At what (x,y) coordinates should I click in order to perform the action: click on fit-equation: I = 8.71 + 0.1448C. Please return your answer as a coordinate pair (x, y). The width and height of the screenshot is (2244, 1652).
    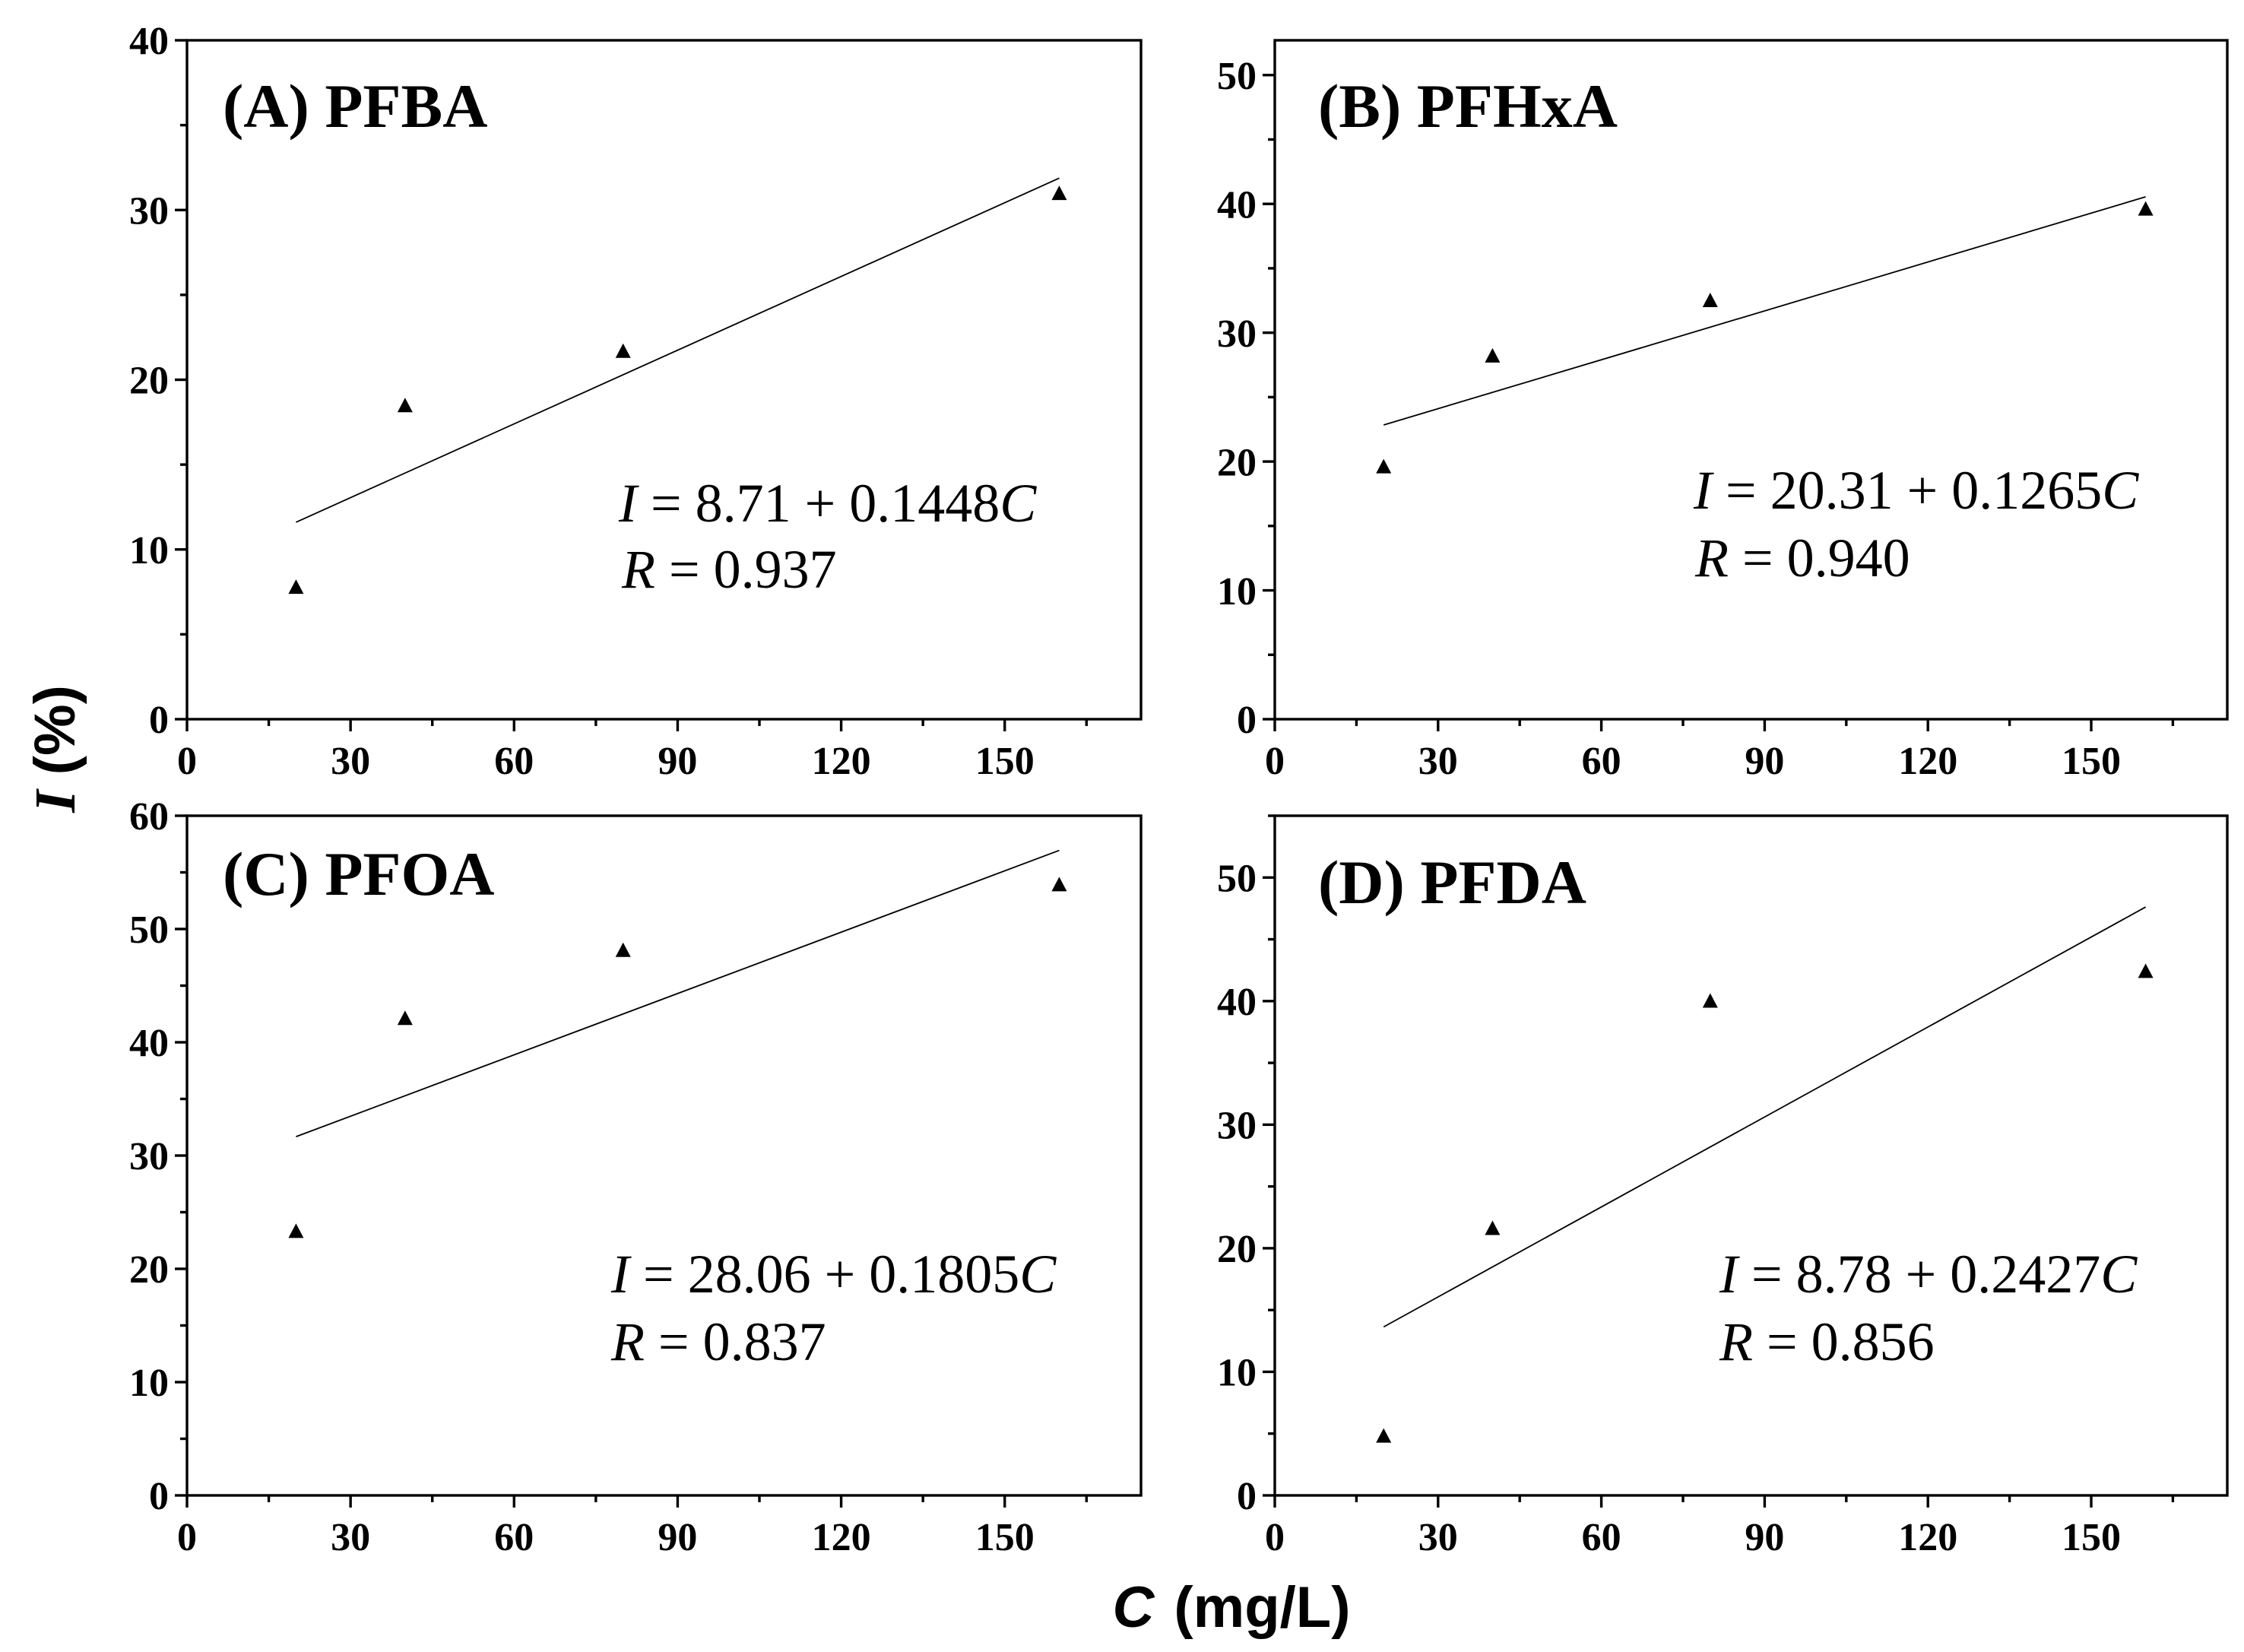
    Looking at the image, I should click on (827, 503).